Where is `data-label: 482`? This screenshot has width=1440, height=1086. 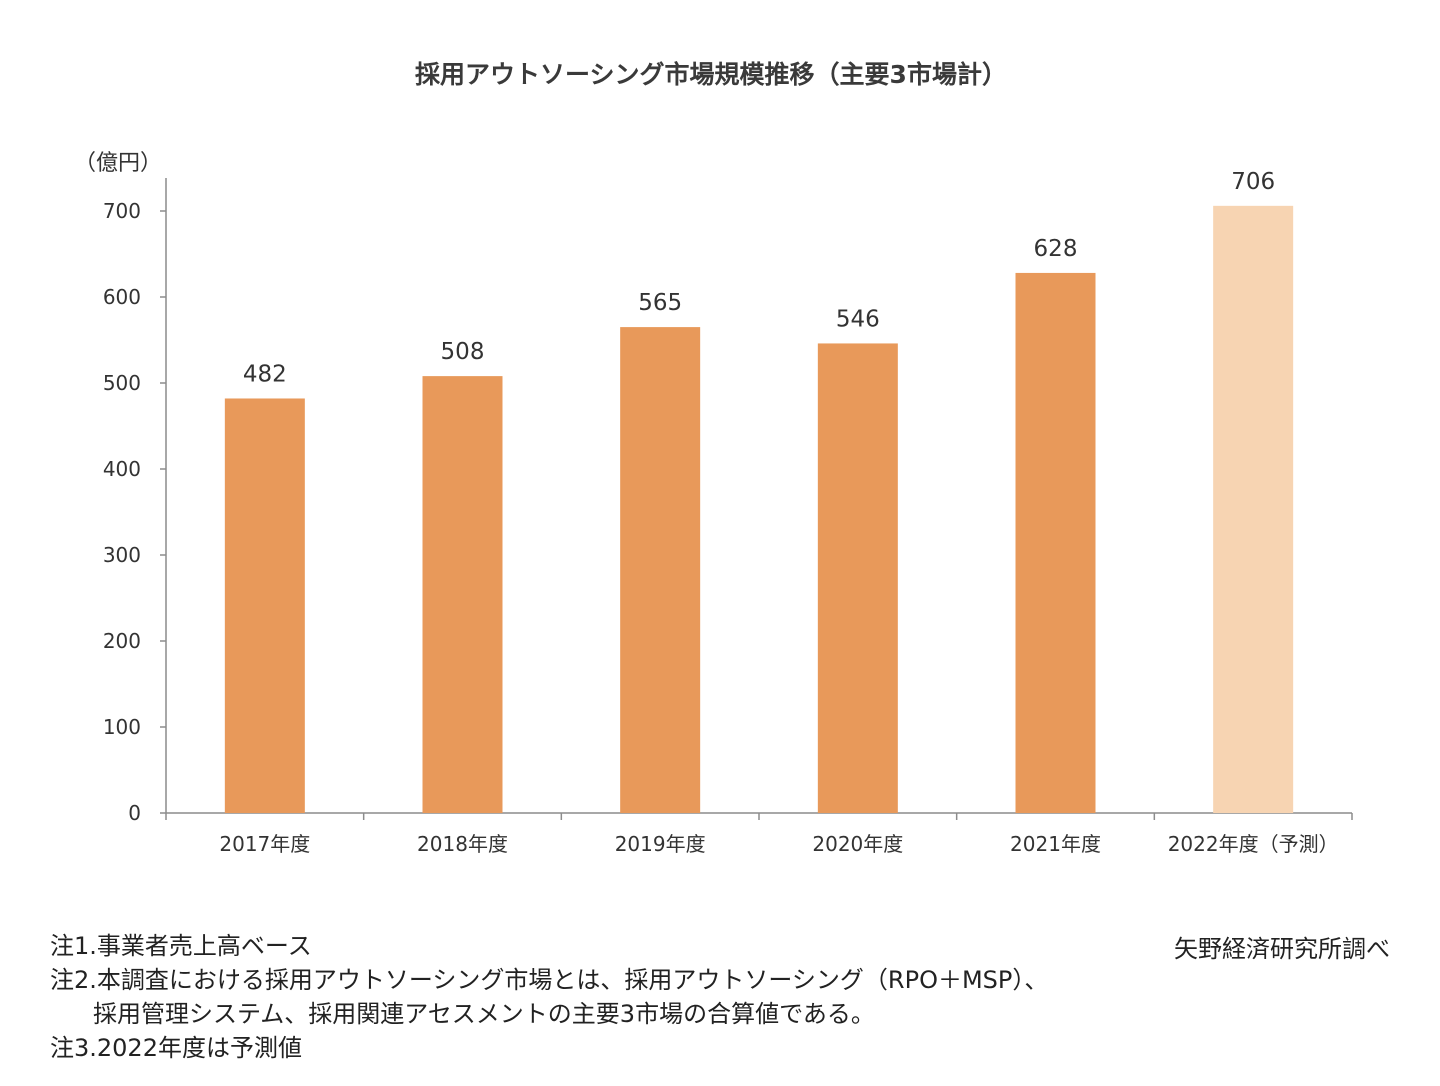
data-label: 482 is located at coordinates (265, 374).